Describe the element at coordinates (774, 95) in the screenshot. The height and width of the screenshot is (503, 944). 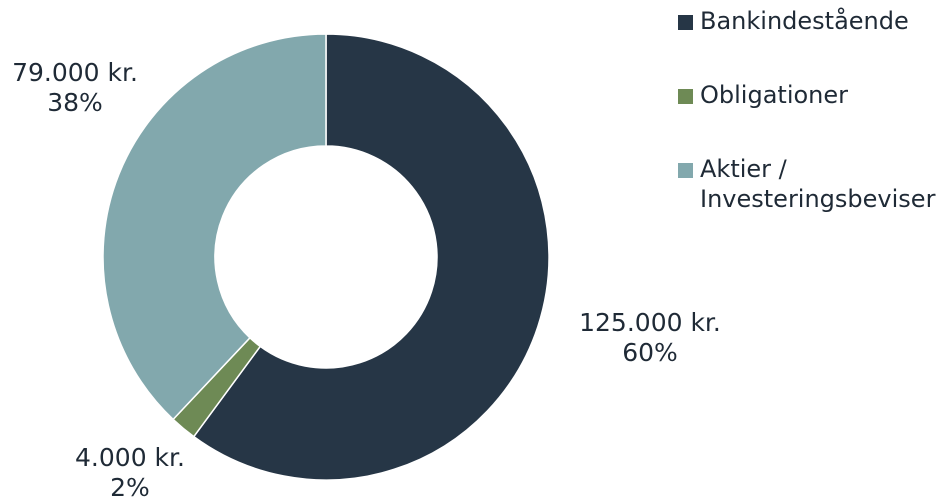
I see `legend-label-obligationer: Obligationer` at that location.